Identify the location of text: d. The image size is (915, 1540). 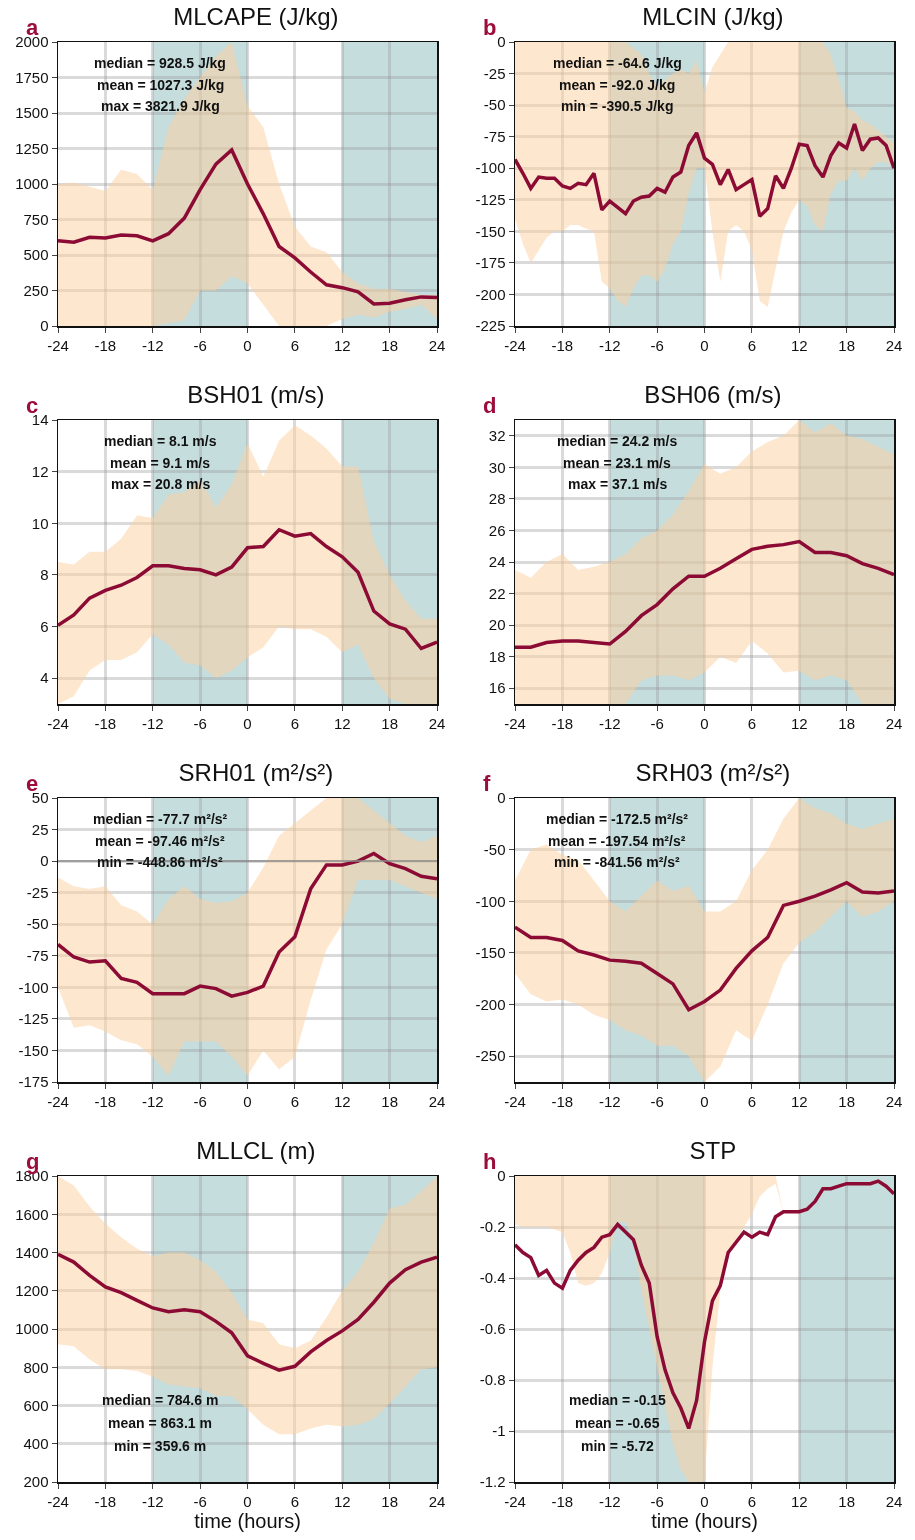
(490, 405).